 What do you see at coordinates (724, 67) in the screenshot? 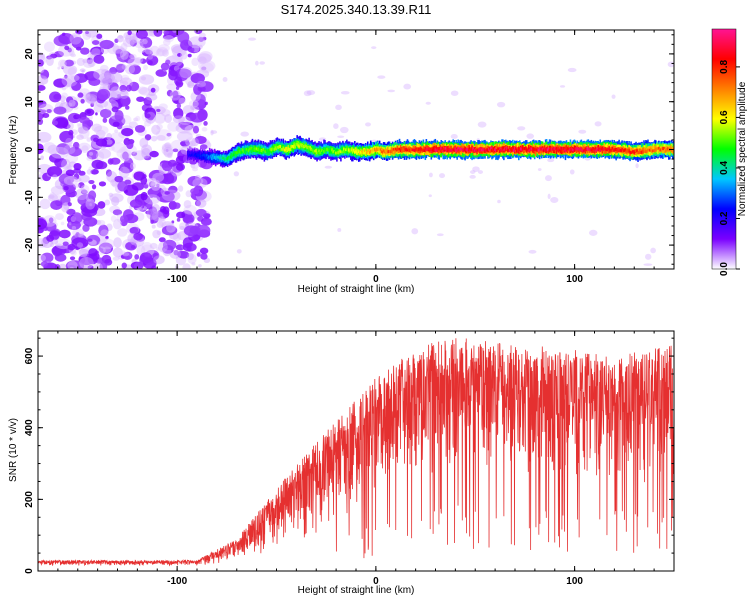
I see `colorbar-tick-label: 0.8` at bounding box center [724, 67].